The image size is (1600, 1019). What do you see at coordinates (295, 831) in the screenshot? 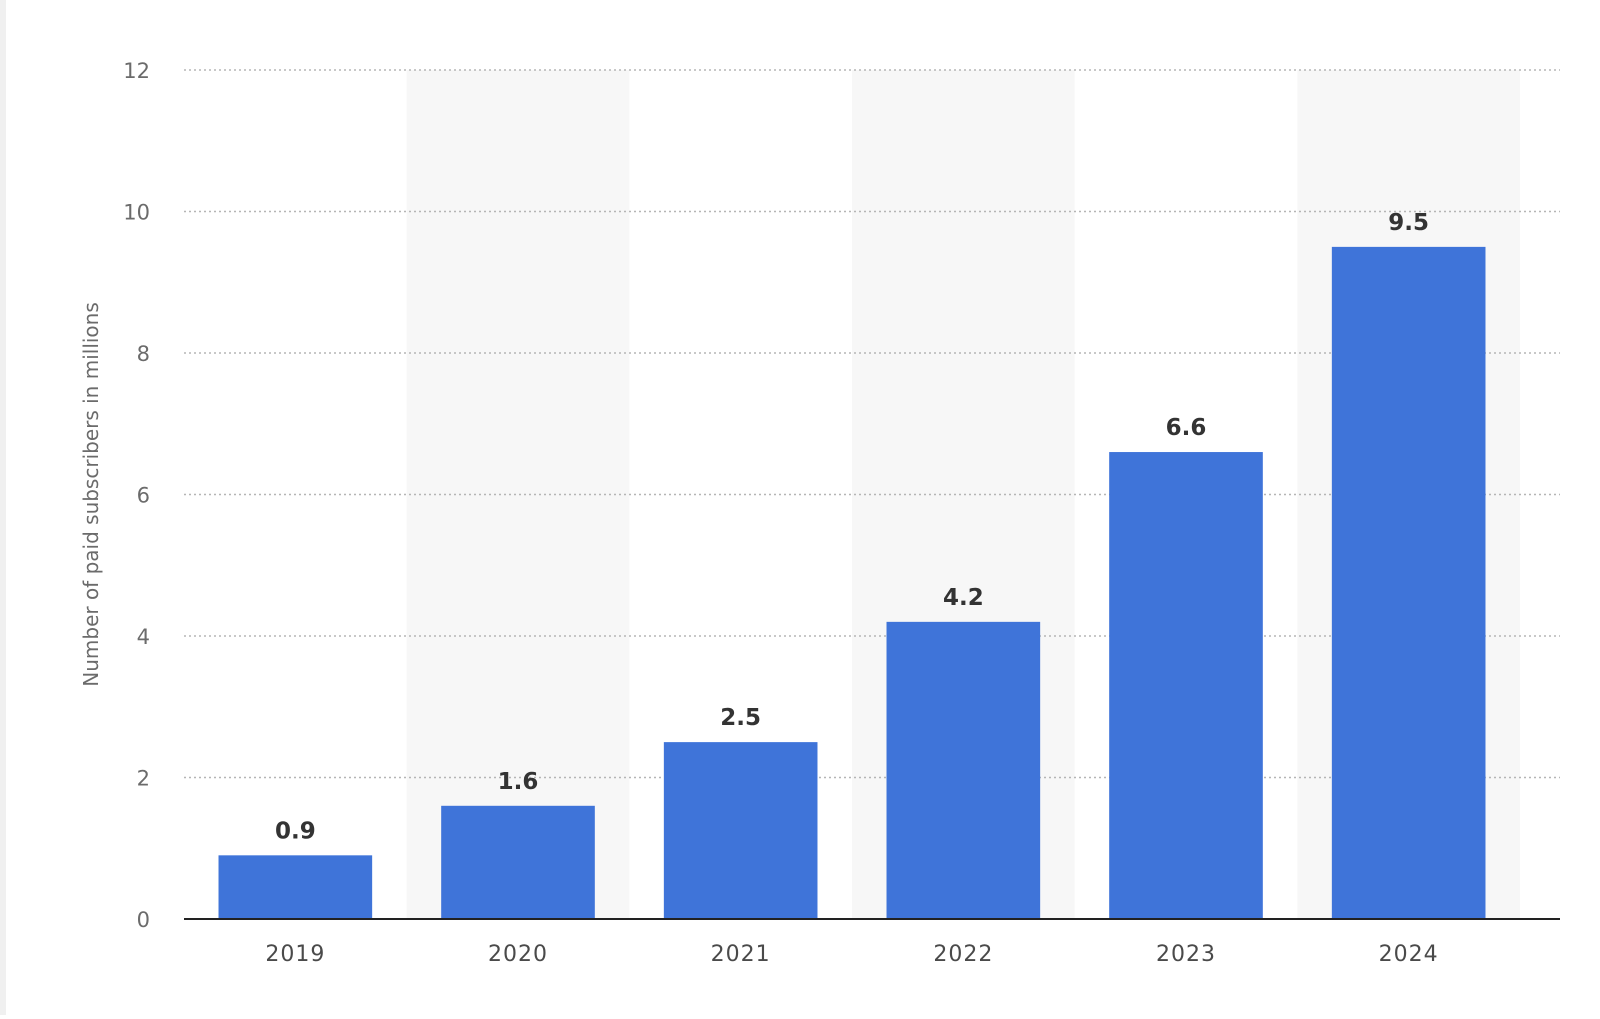
I see `data-label-2019: 0.9` at bounding box center [295, 831].